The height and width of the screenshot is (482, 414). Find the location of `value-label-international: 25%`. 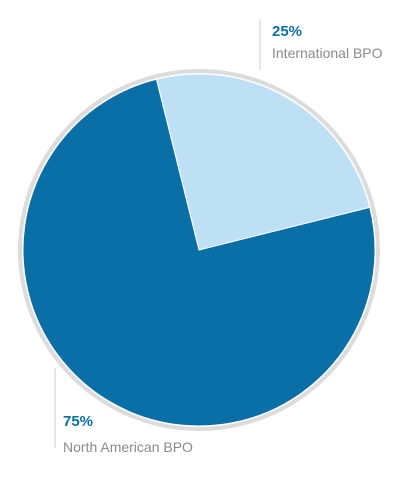

value-label-international: 25% is located at coordinates (287, 31).